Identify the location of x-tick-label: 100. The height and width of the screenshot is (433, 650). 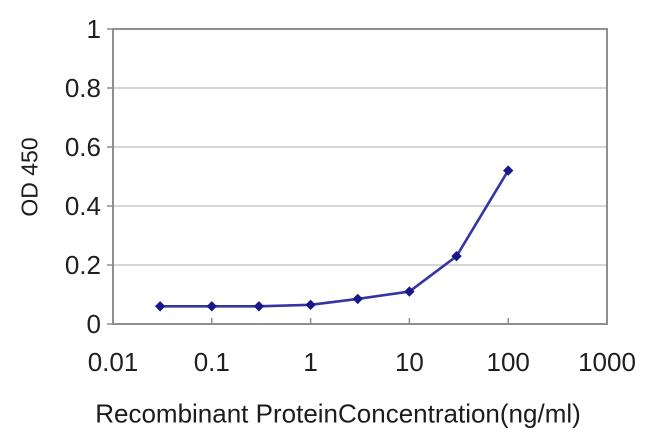
(508, 362).